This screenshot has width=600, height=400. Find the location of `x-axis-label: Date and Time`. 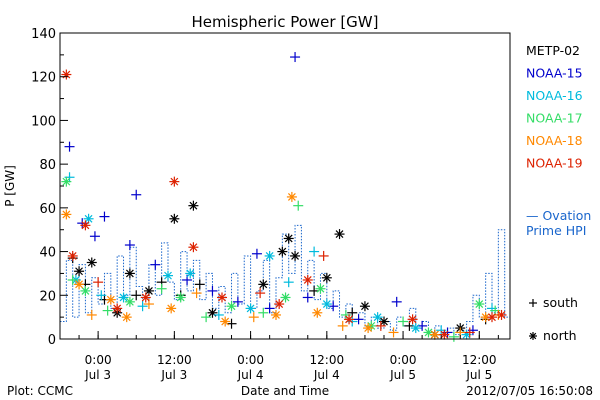

x-axis-label: Date and Time is located at coordinates (285, 391).